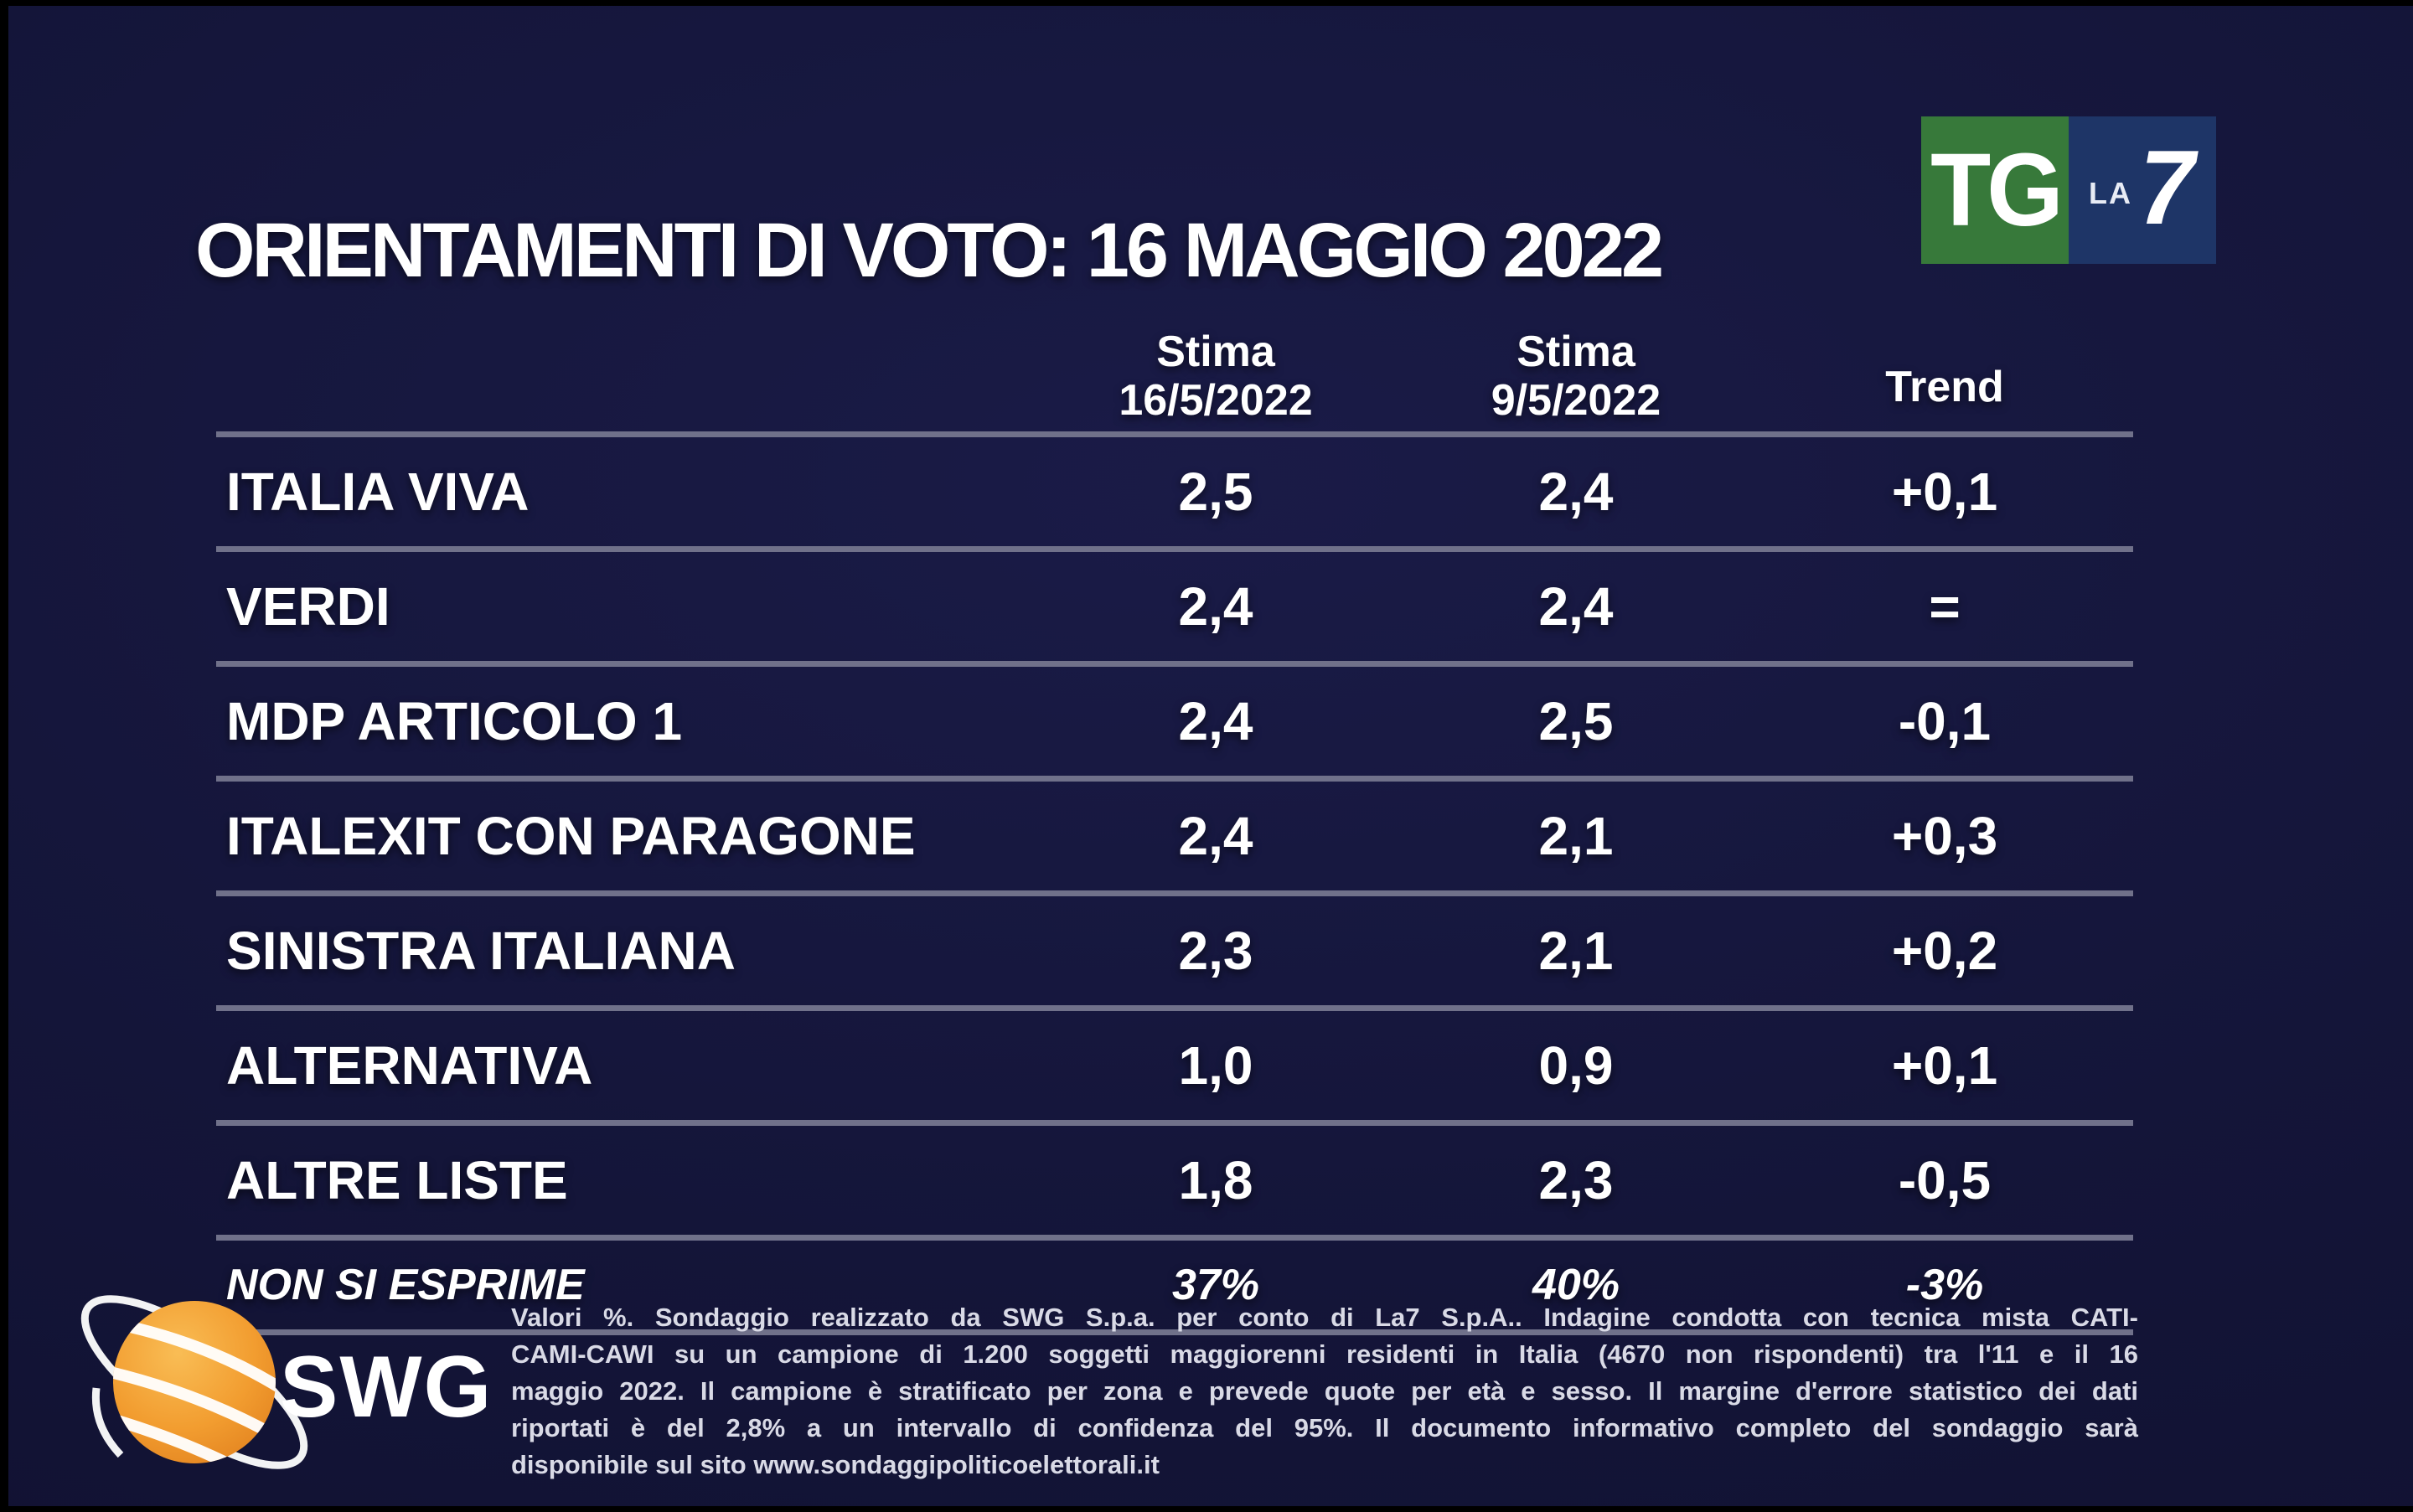  What do you see at coordinates (1944, 1180) in the screenshot?
I see `trend-value: -0,5` at bounding box center [1944, 1180].